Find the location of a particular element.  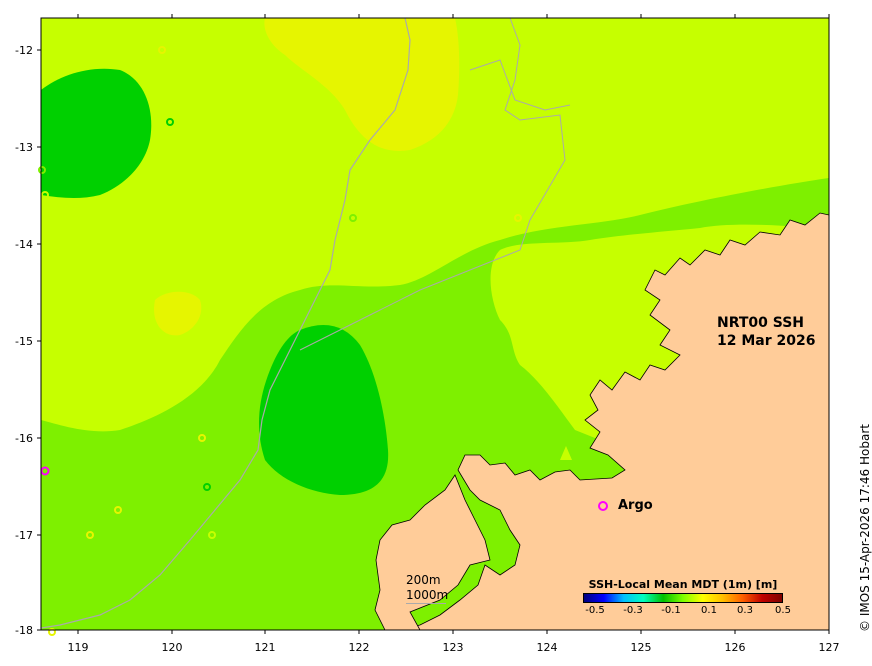

lat-tick: -16 is located at coordinates (24, 438).